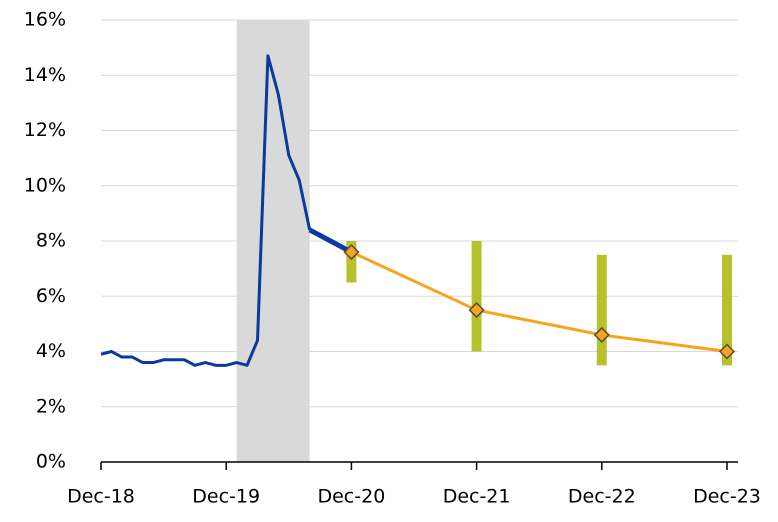 This screenshot has height=522, width=778. What do you see at coordinates (45, 130) in the screenshot?
I see `y-tick-label: 12%` at bounding box center [45, 130].